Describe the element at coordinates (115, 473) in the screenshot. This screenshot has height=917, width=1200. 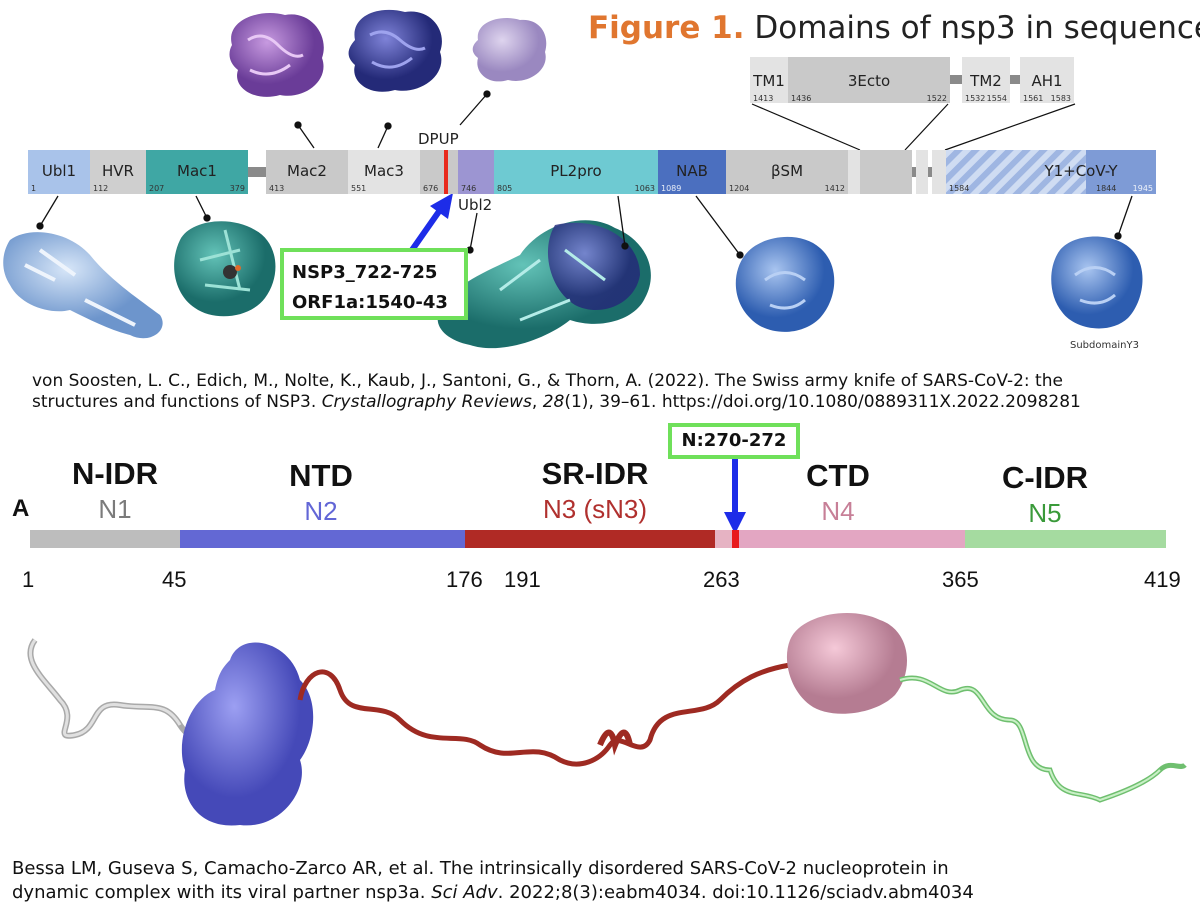
I see `region-name: N-IDR` at that location.